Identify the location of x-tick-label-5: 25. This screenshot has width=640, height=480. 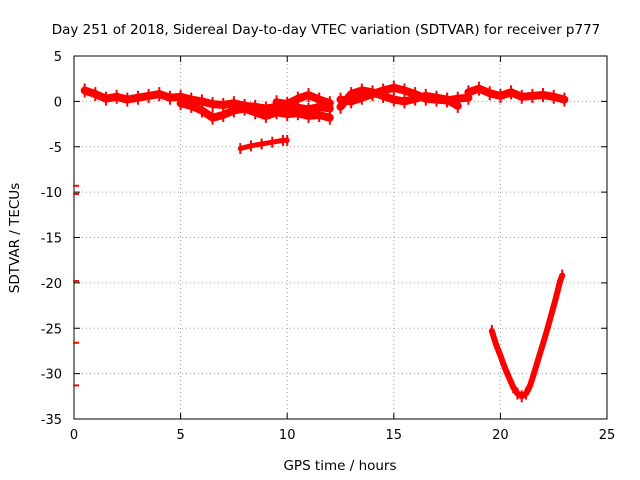
(607, 435).